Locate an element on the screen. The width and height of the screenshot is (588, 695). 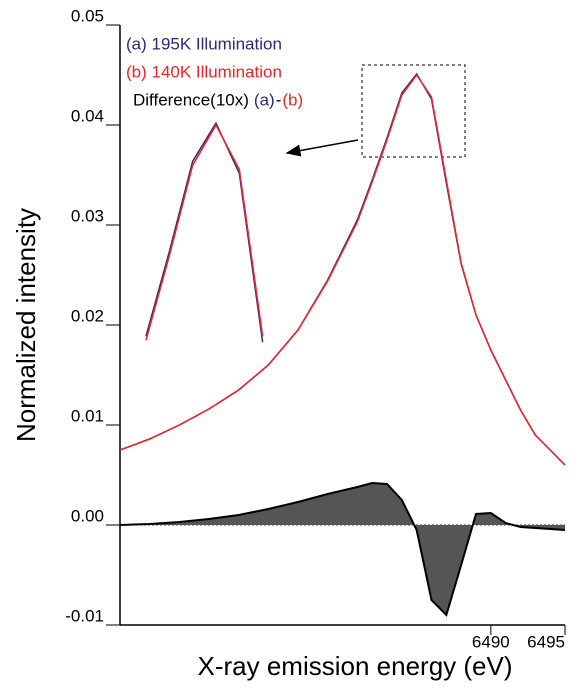
x-axis-title: X-ray emission energy (eV) is located at coordinates (355, 666).